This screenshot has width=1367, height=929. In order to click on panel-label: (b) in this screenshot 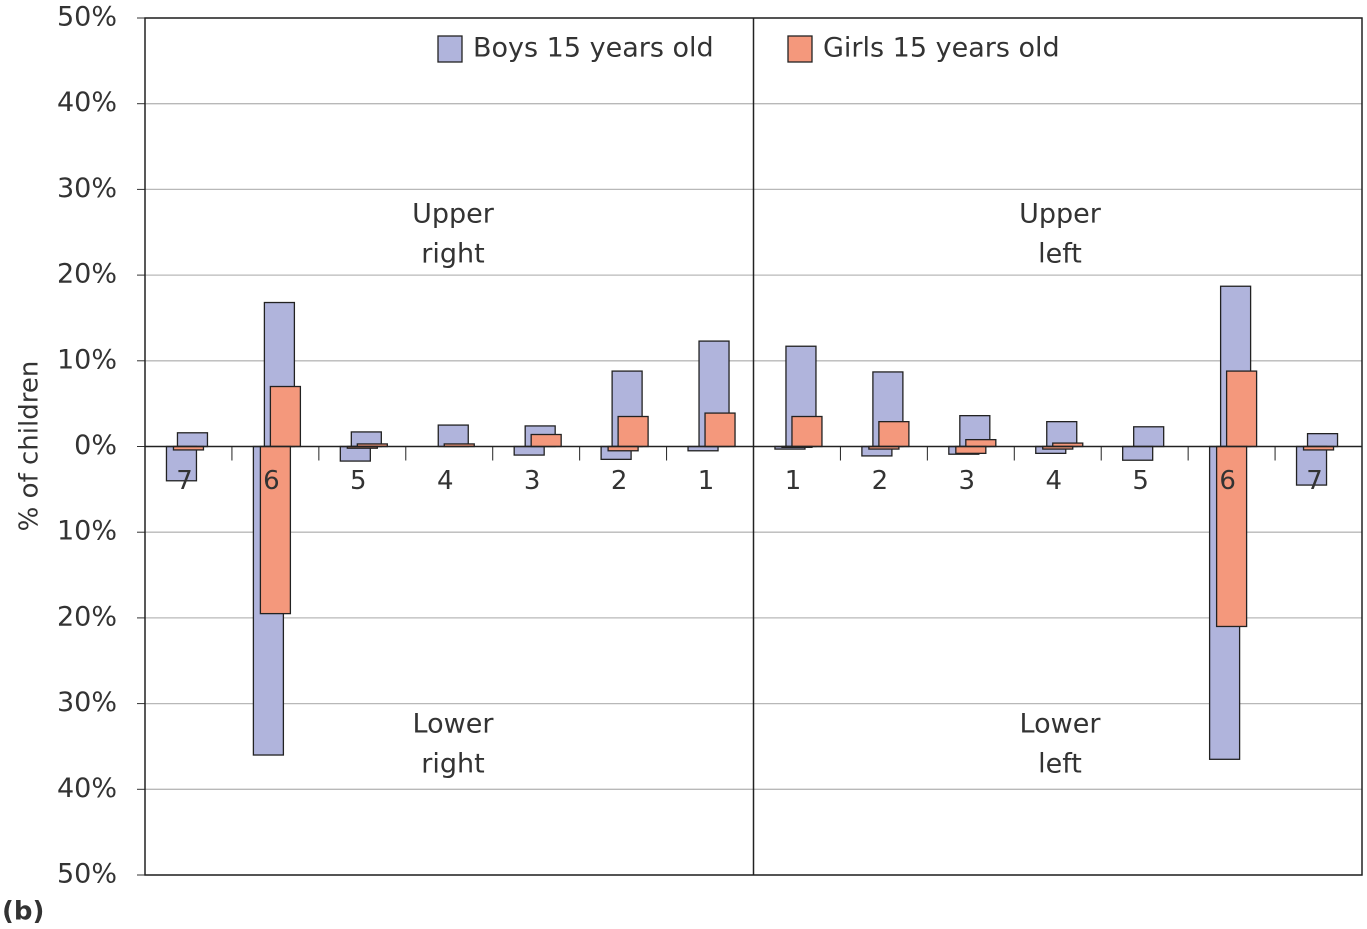, I will do `click(23, 912)`.